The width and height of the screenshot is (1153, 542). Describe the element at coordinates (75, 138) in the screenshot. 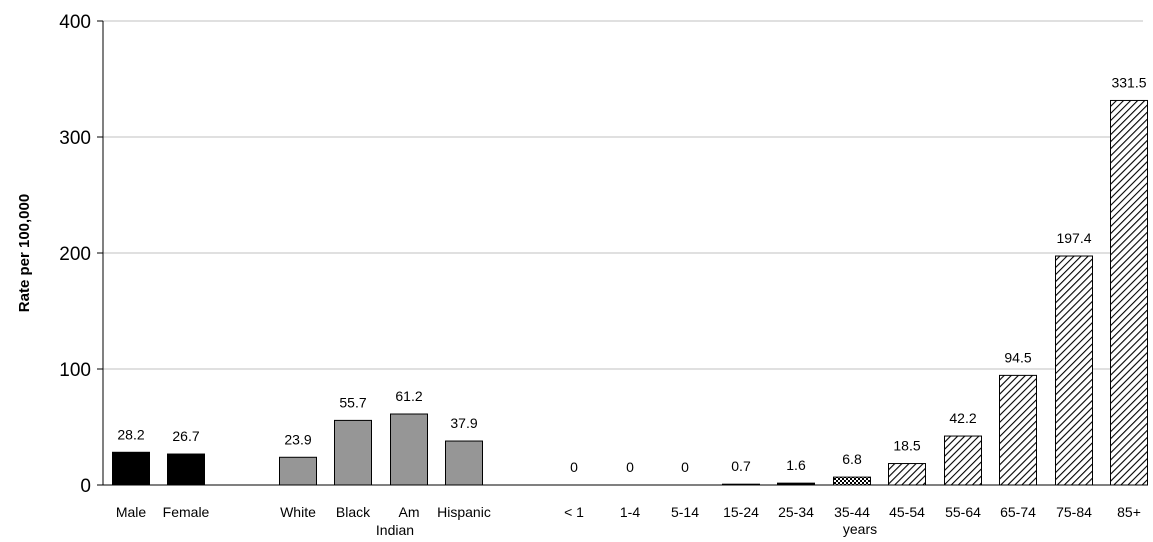

I see `y-tick-label: 300` at that location.